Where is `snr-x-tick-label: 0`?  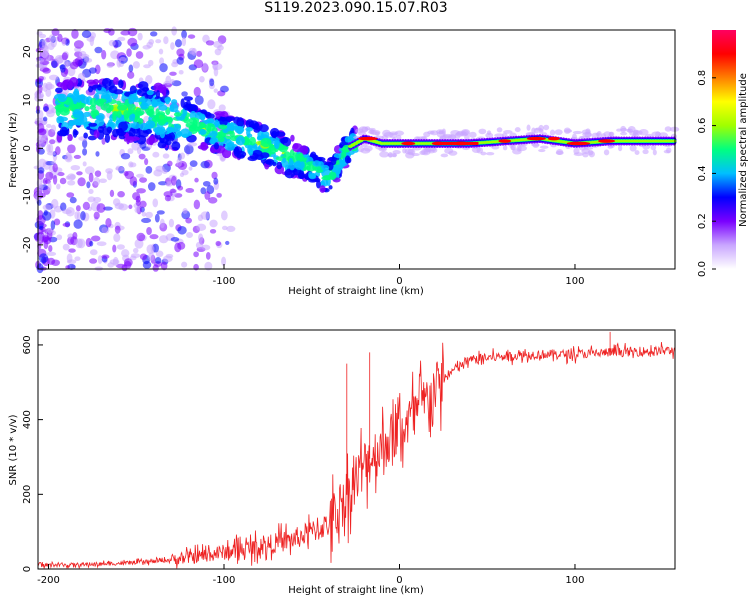
snr-x-tick-label: 0 is located at coordinates (399, 580).